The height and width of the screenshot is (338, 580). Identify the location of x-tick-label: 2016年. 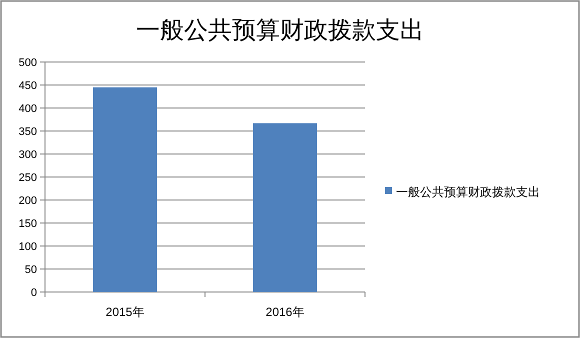
(285, 312).